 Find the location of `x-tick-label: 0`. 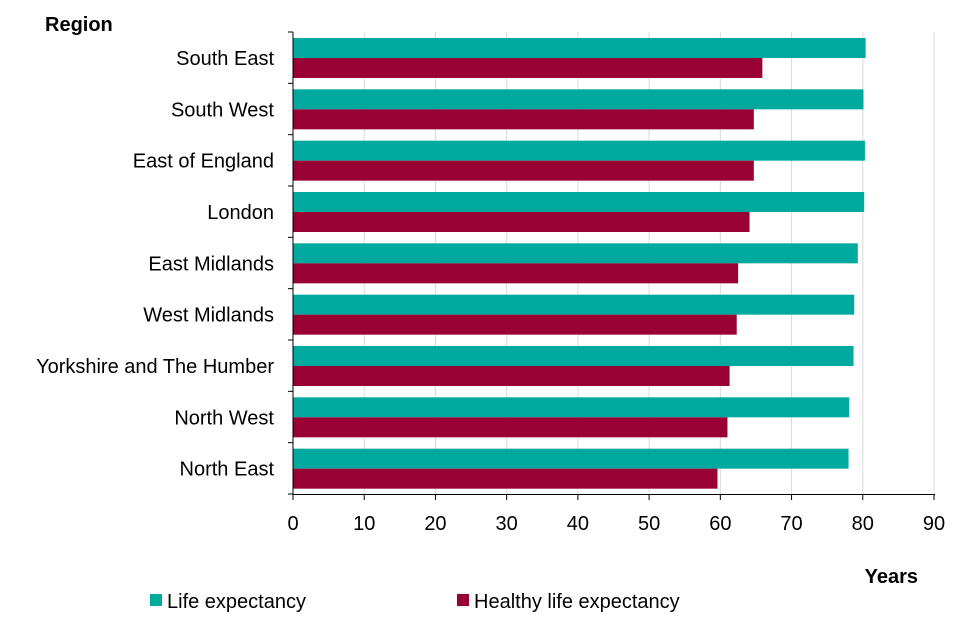

x-tick-label: 0 is located at coordinates (292, 524).